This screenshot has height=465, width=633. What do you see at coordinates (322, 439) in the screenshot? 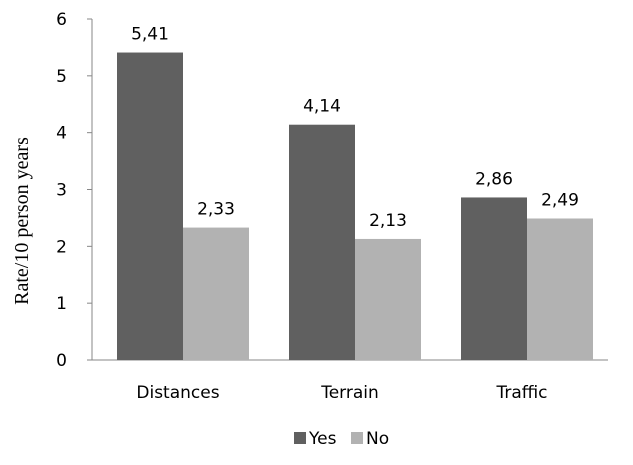
I see `legend-label-yes: Yes` at bounding box center [322, 439].